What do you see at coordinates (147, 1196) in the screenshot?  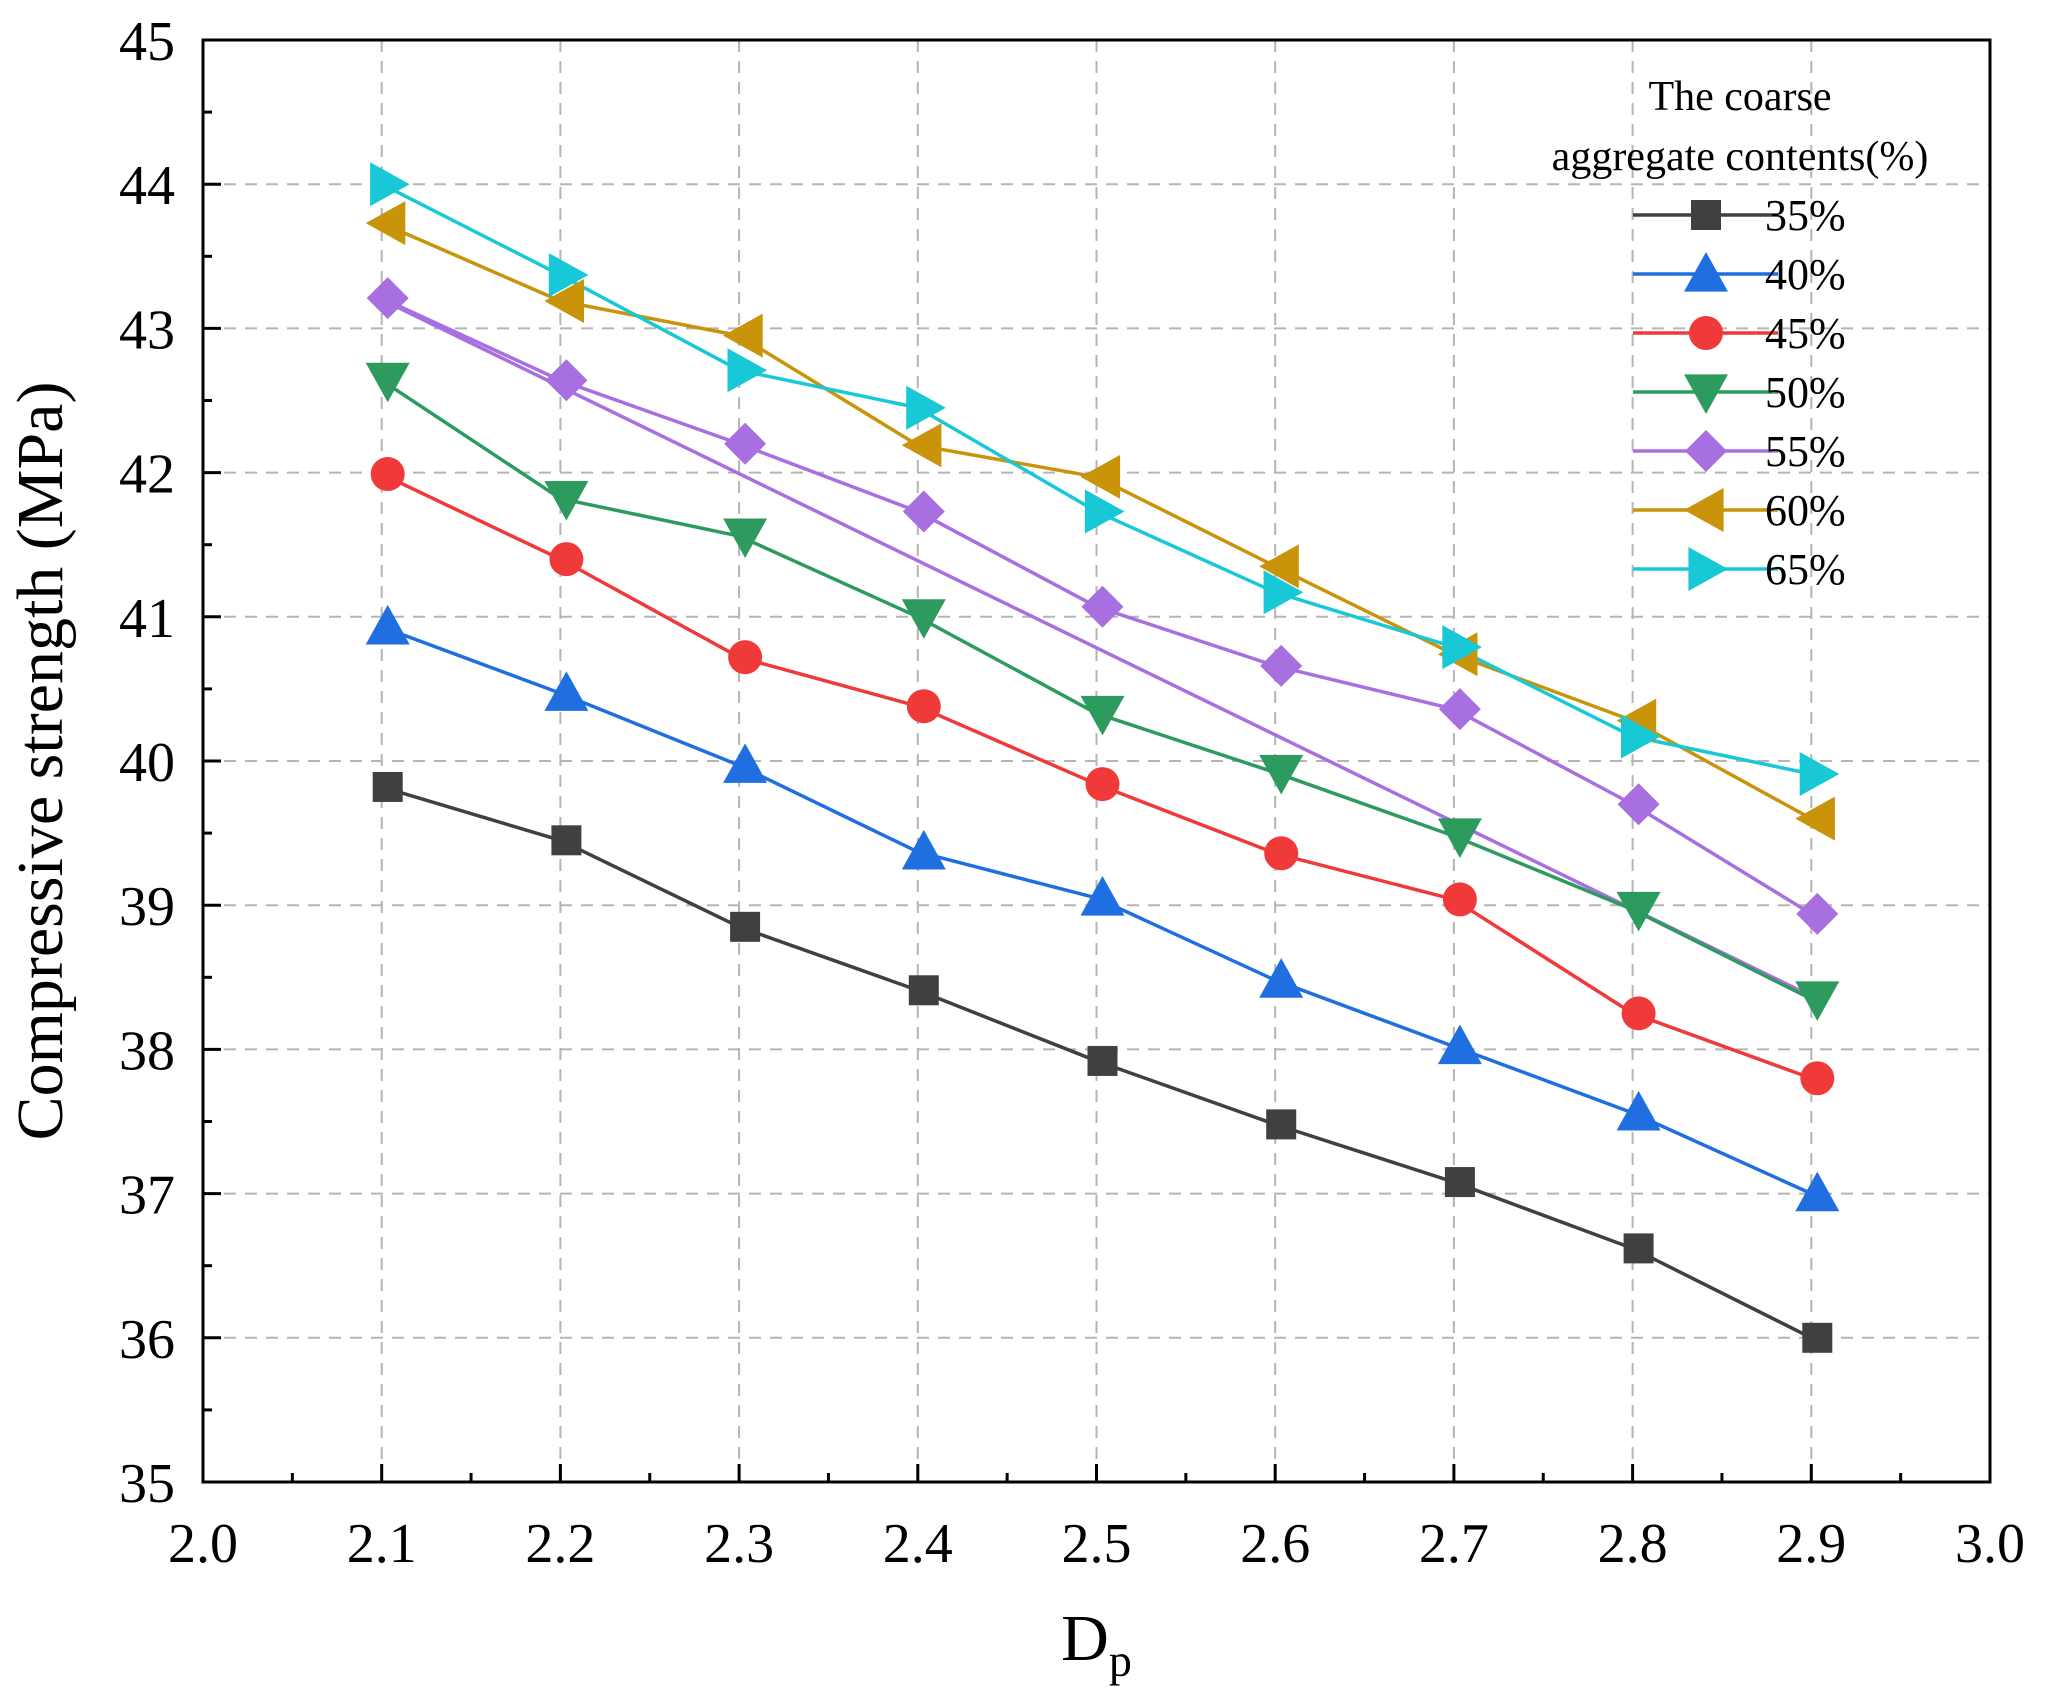 I see `y-tick-label: 37` at bounding box center [147, 1196].